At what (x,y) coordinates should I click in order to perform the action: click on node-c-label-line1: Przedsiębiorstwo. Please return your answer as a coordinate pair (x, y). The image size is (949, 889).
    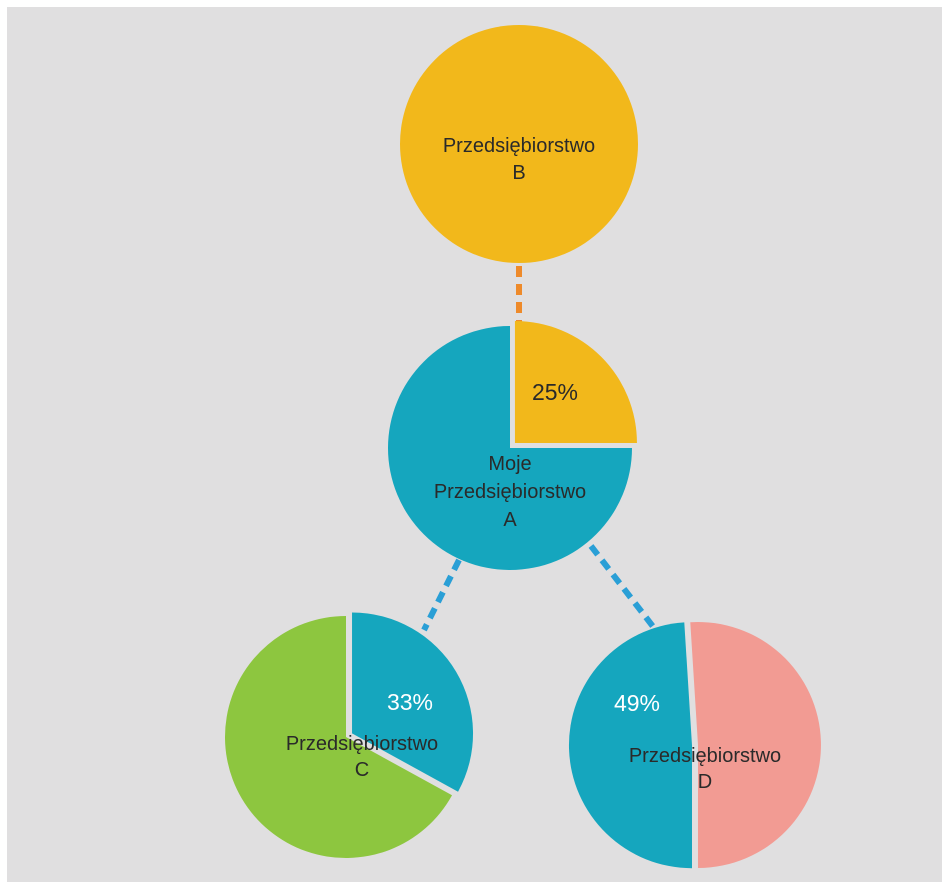
    Looking at the image, I should click on (362, 744).